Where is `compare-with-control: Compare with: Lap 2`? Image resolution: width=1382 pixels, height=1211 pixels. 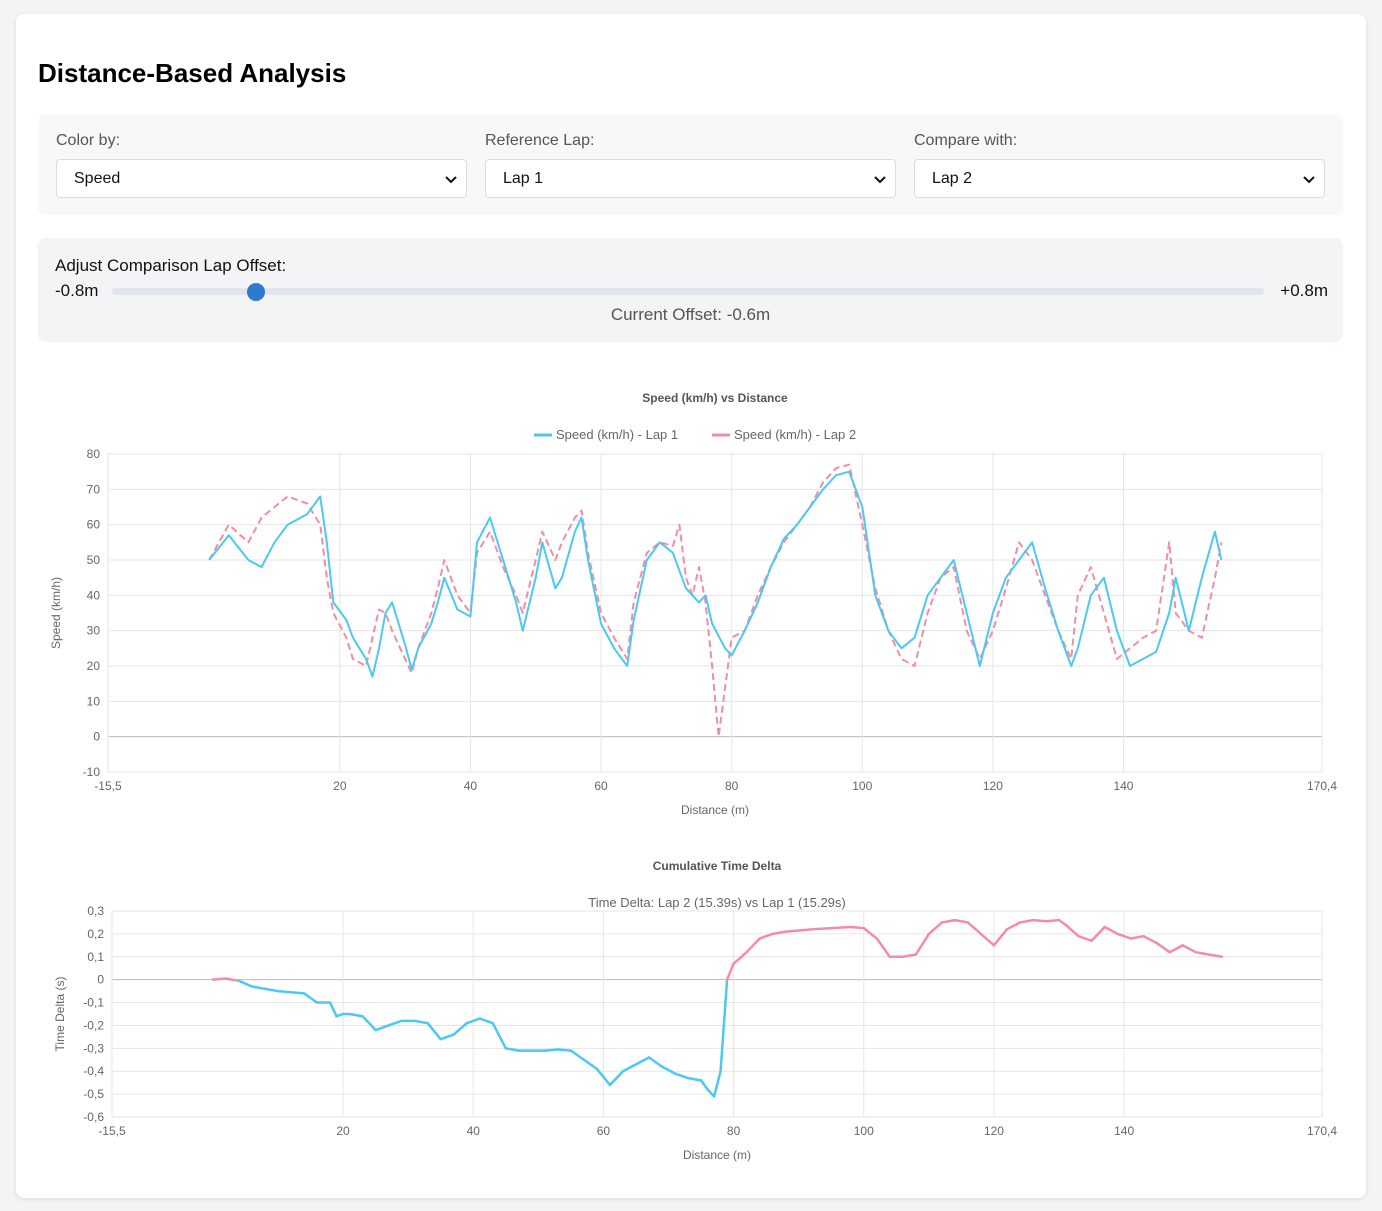
compare-with-control: Compare with: Lap 2 is located at coordinates (1119, 165).